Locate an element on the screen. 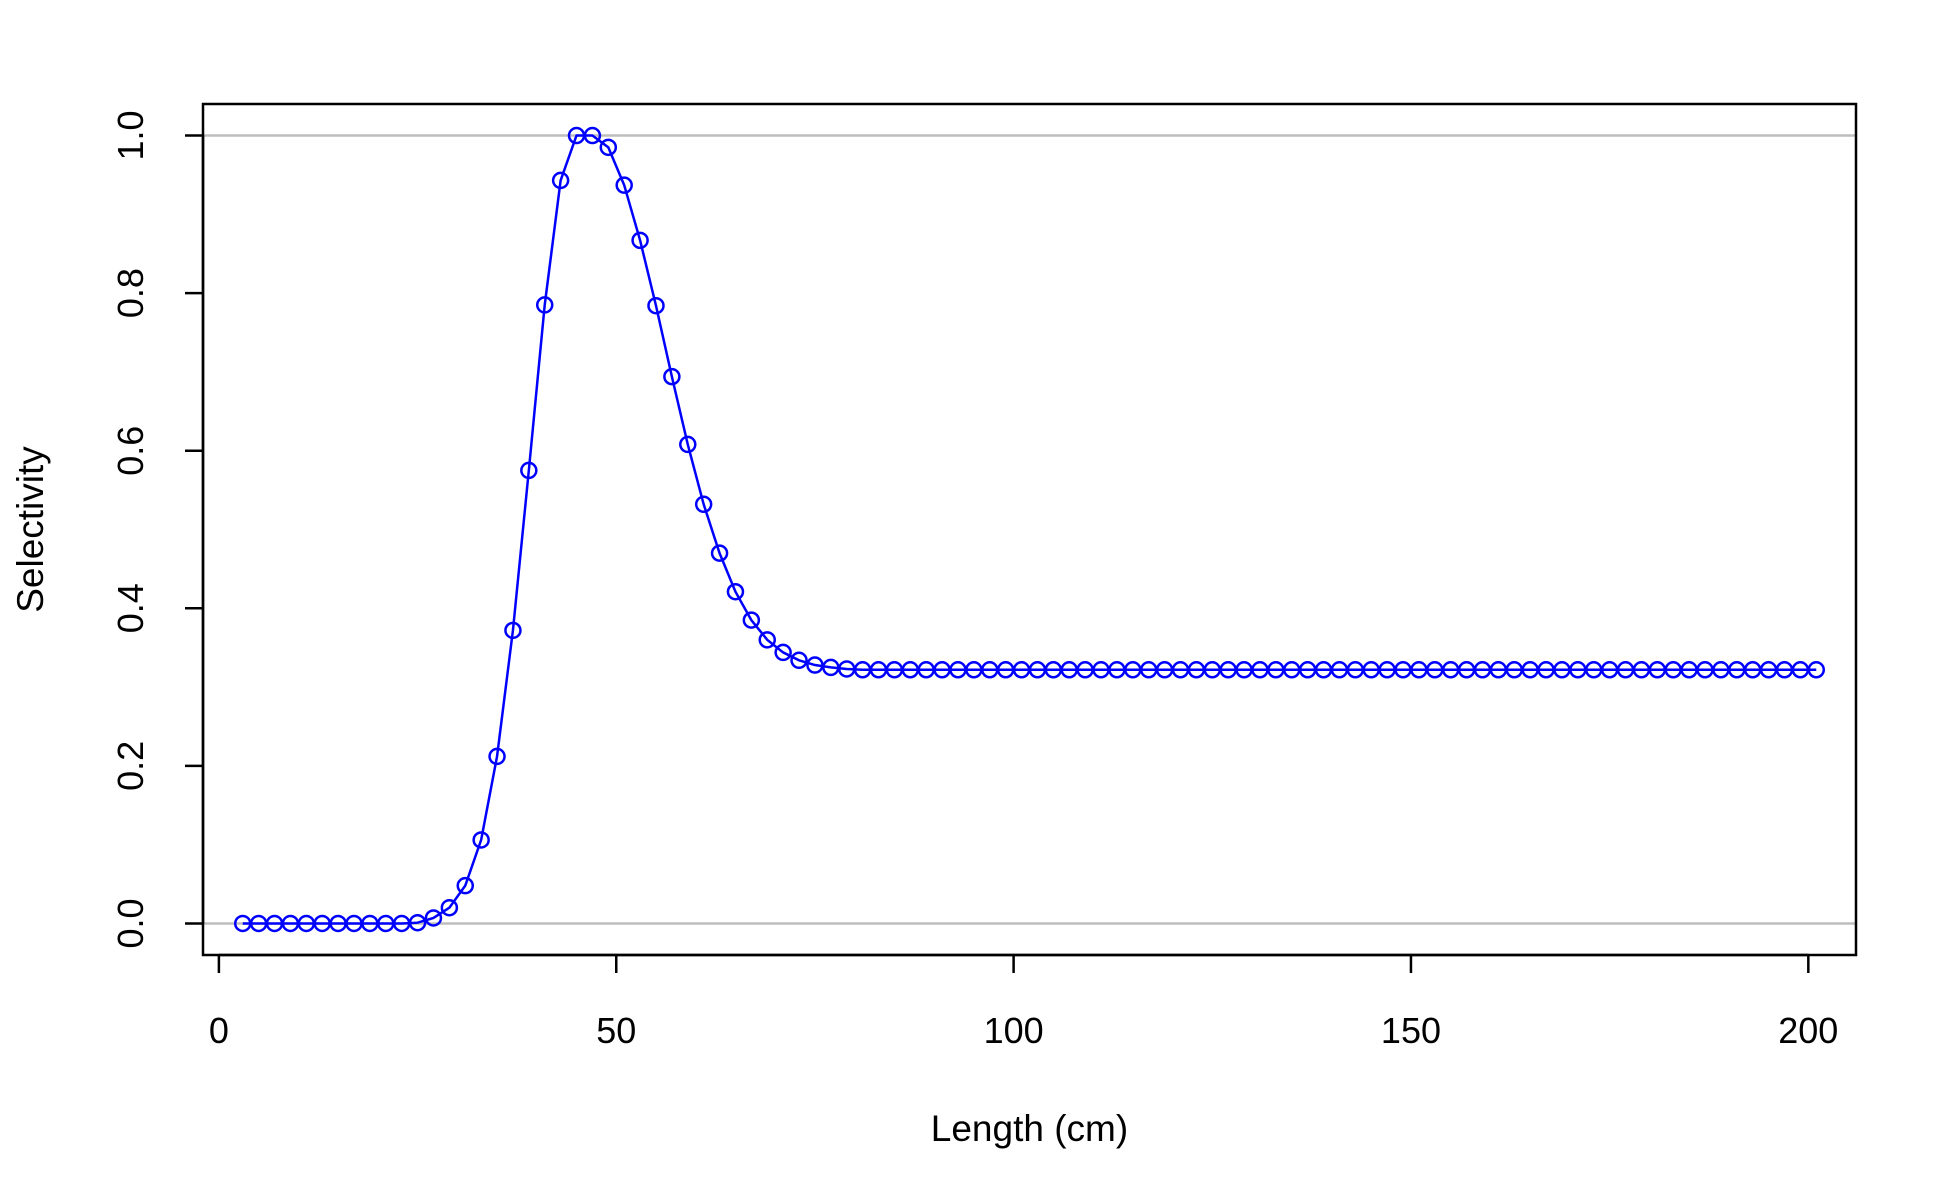 This screenshot has height=1200, width=1950. x-tick-label: 150 is located at coordinates (1411, 1030).